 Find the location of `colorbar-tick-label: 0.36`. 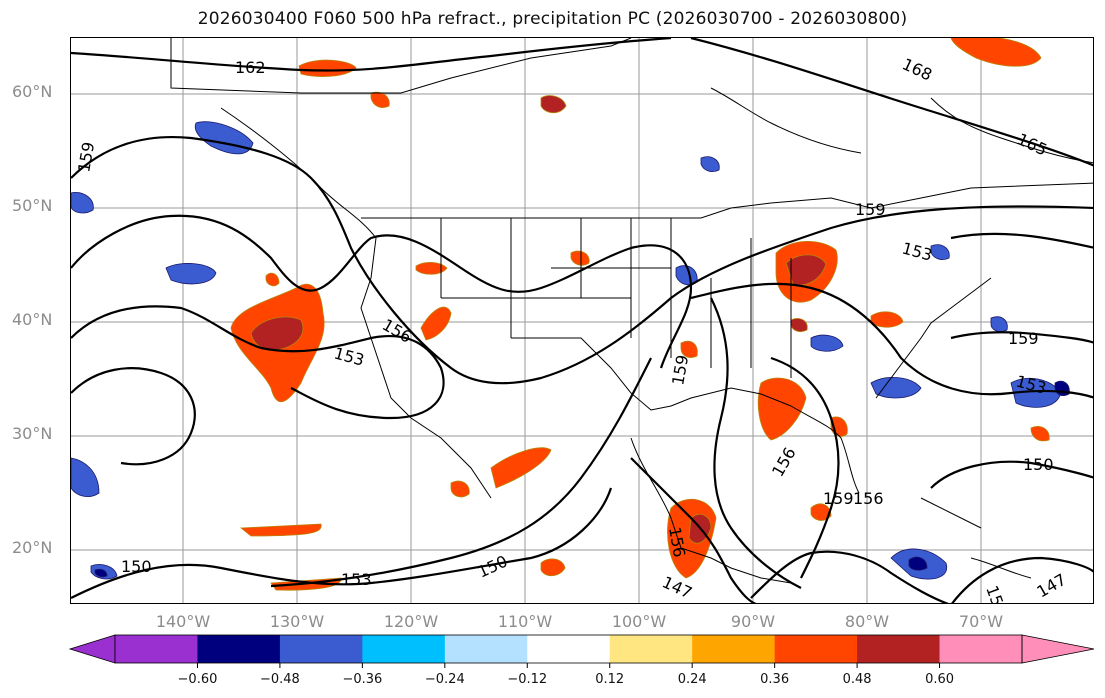

colorbar-tick-label: 0.36 is located at coordinates (774, 679).